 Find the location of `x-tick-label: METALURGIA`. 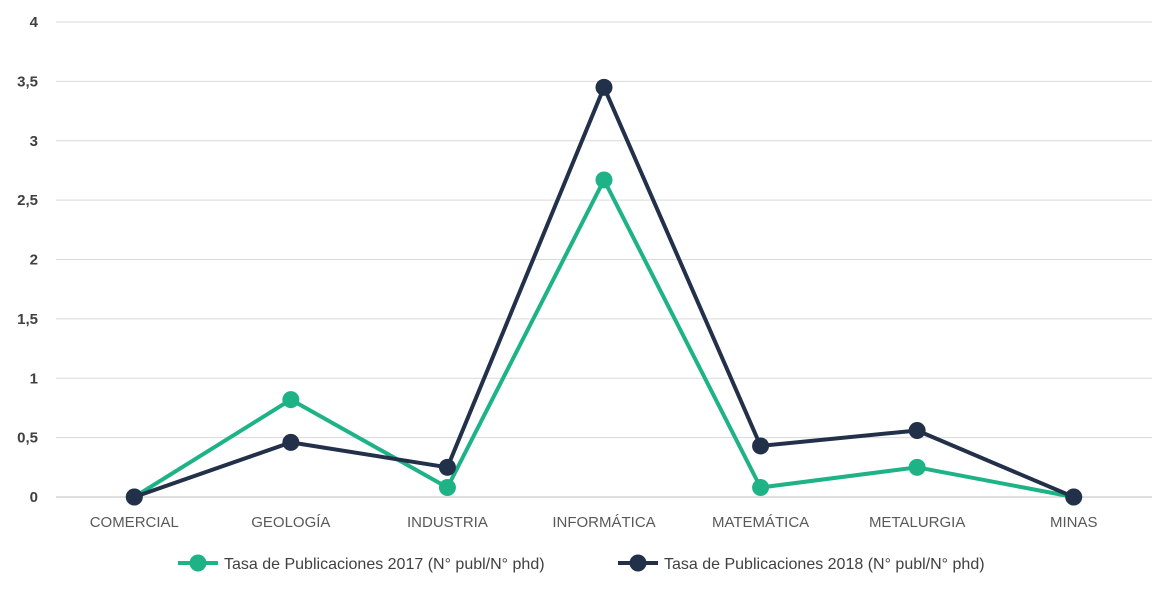

x-tick-label: METALURGIA is located at coordinates (917, 522).